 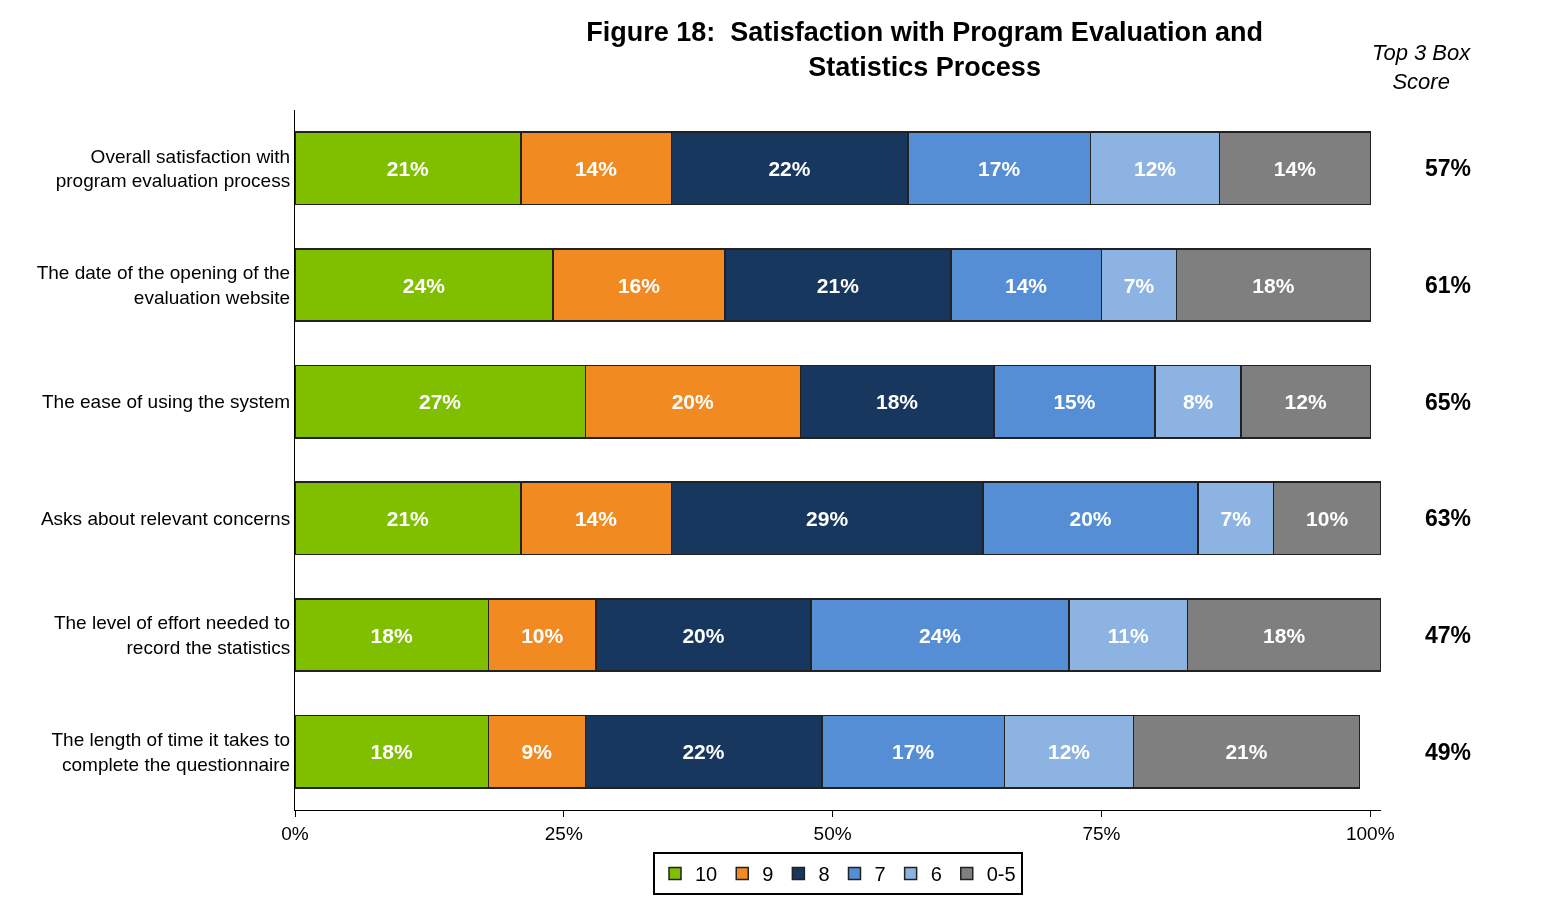 I want to click on data-label: 11%, so click(x=1128, y=635).